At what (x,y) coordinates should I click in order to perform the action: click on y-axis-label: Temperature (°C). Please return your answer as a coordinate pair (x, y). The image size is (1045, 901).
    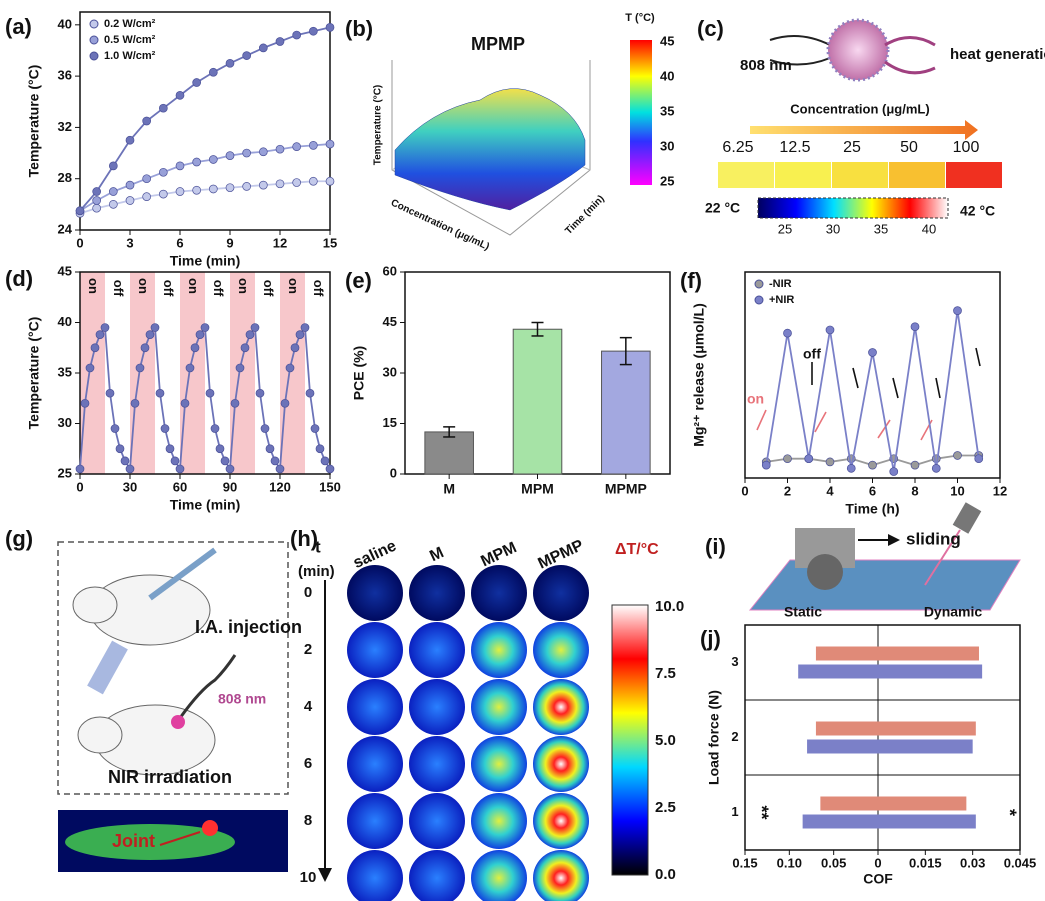
    Looking at the image, I should click on (34, 373).